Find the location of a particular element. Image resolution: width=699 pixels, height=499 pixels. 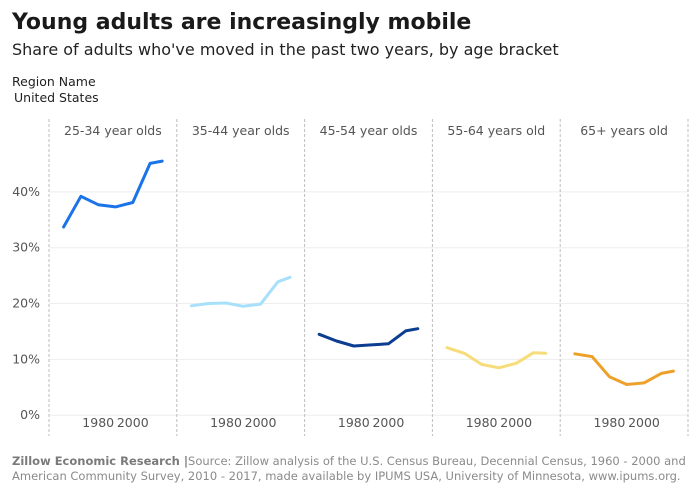

panel-title: 65+ years old is located at coordinates (624, 130).